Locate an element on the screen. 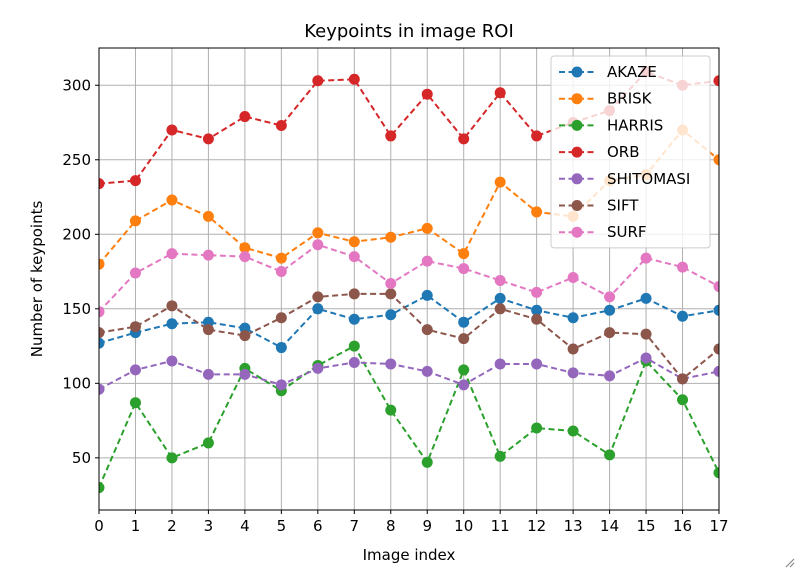 The width and height of the screenshot is (799, 571). legend-label-akaze: AKAZE is located at coordinates (632, 72).